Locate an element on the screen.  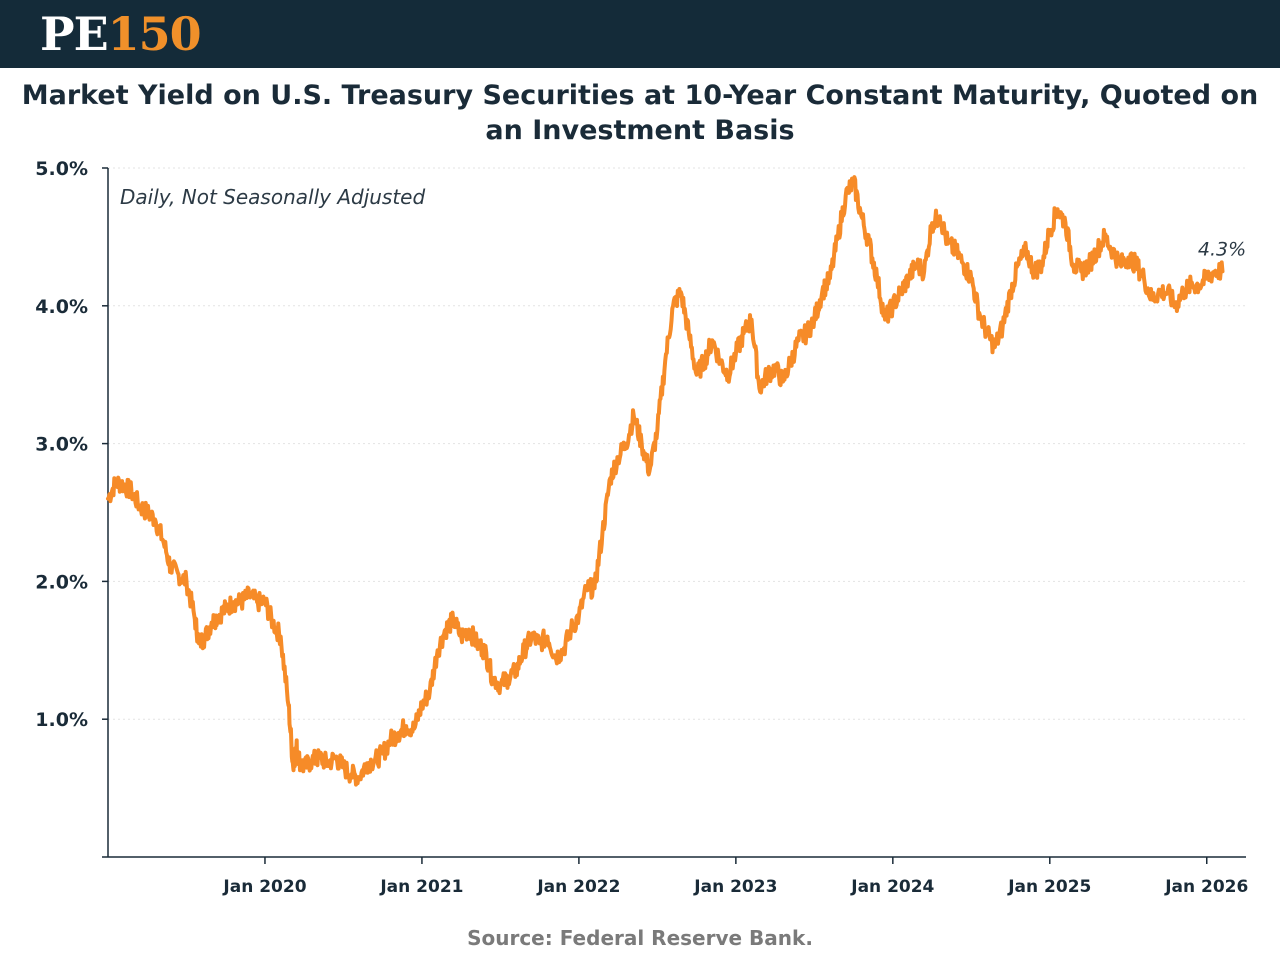
y-tick-label: 1.0% is located at coordinates (61, 720).